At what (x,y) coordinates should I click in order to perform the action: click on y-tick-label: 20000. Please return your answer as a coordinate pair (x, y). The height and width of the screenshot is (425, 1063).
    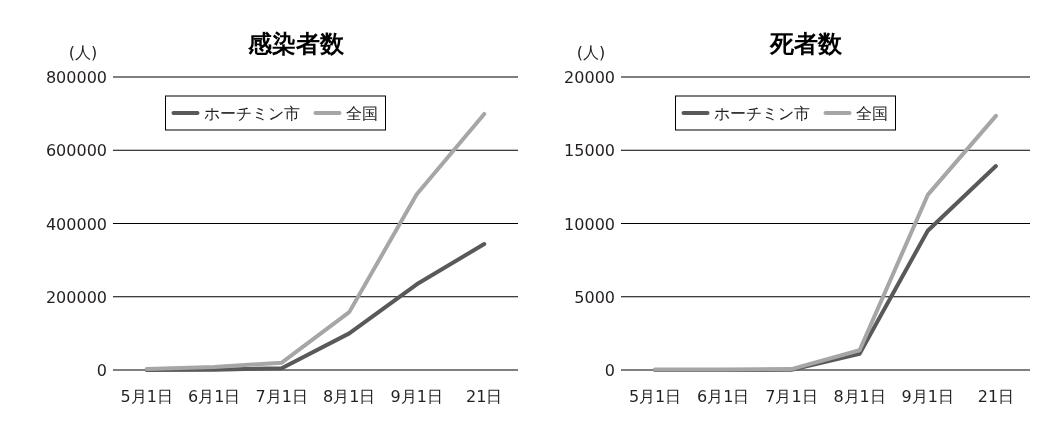
    Looking at the image, I should click on (589, 77).